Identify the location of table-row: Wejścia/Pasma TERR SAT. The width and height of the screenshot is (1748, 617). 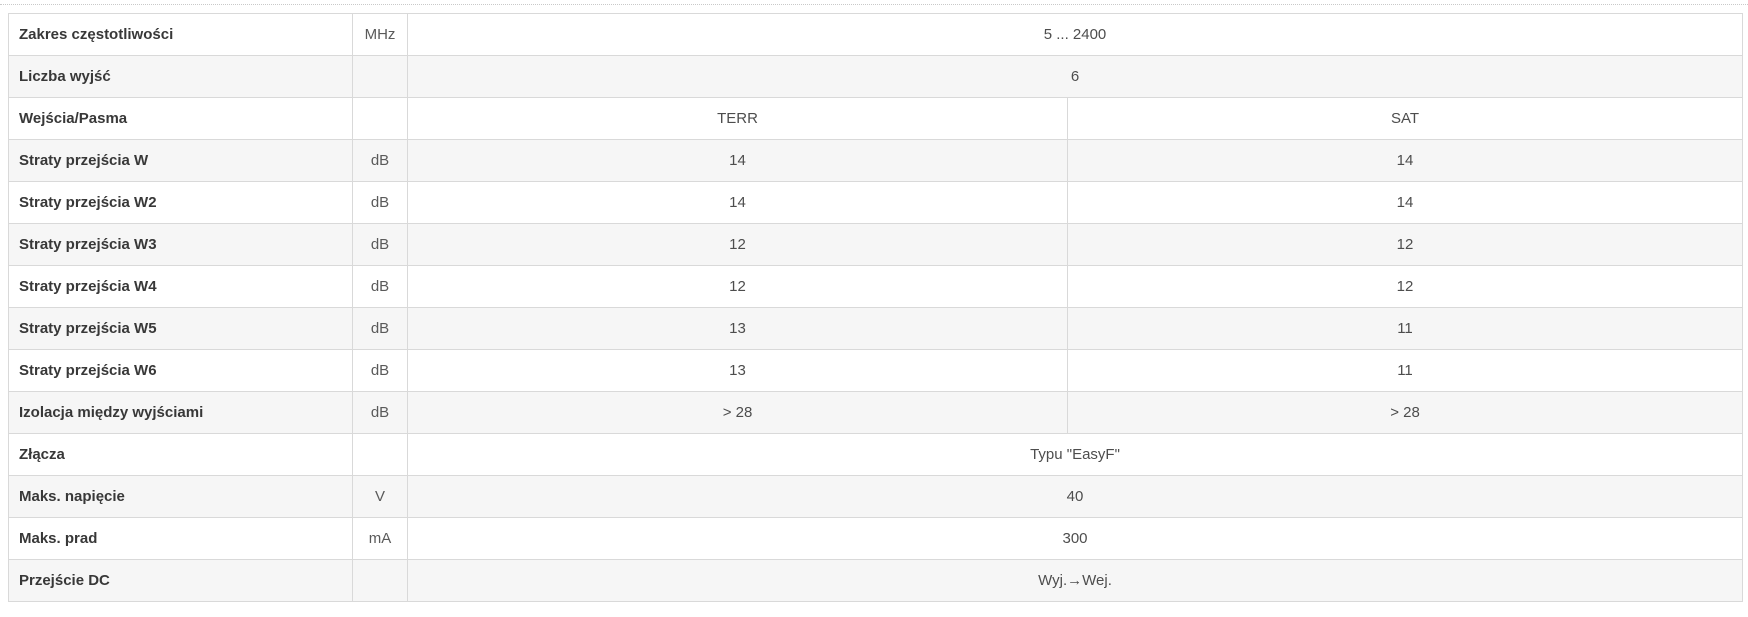
(875, 118).